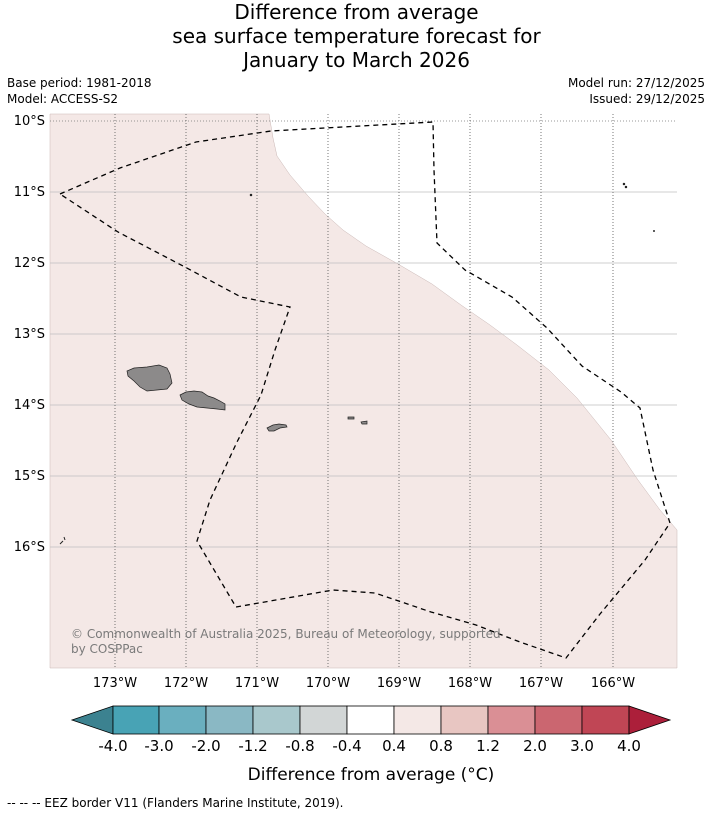  What do you see at coordinates (299, 746) in the screenshot?
I see `colorbar-tick-label: -0.8` at bounding box center [299, 746].